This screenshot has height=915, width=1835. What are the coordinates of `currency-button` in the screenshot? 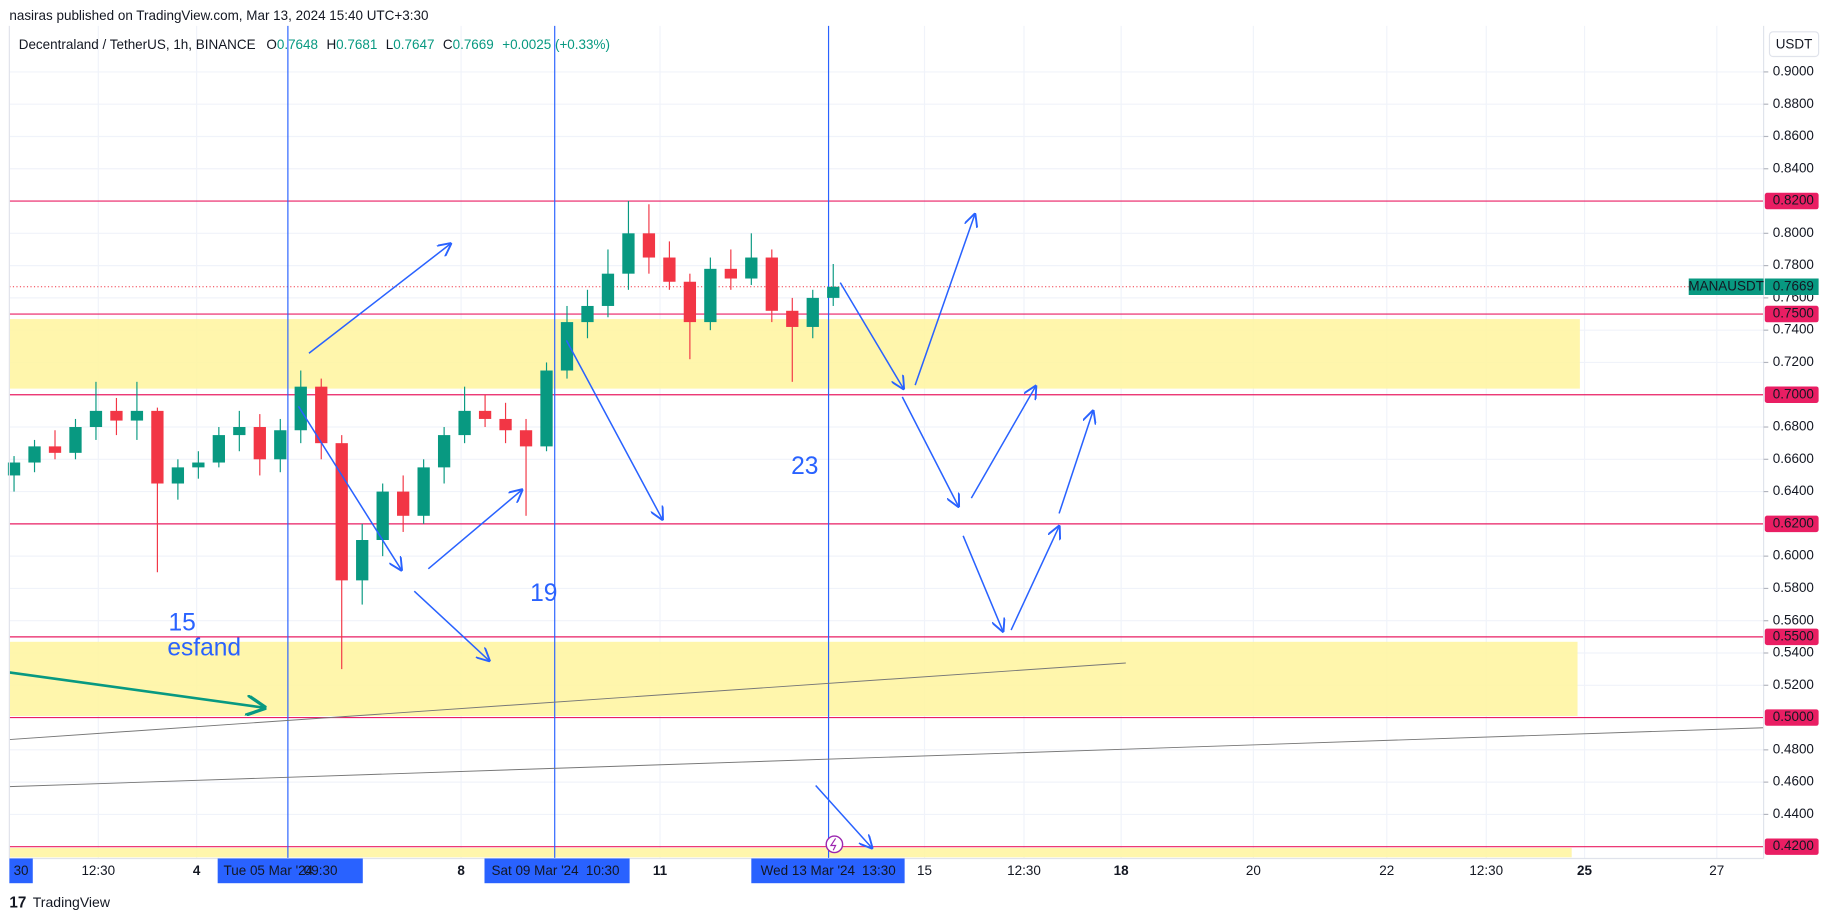 It's located at (1794, 44).